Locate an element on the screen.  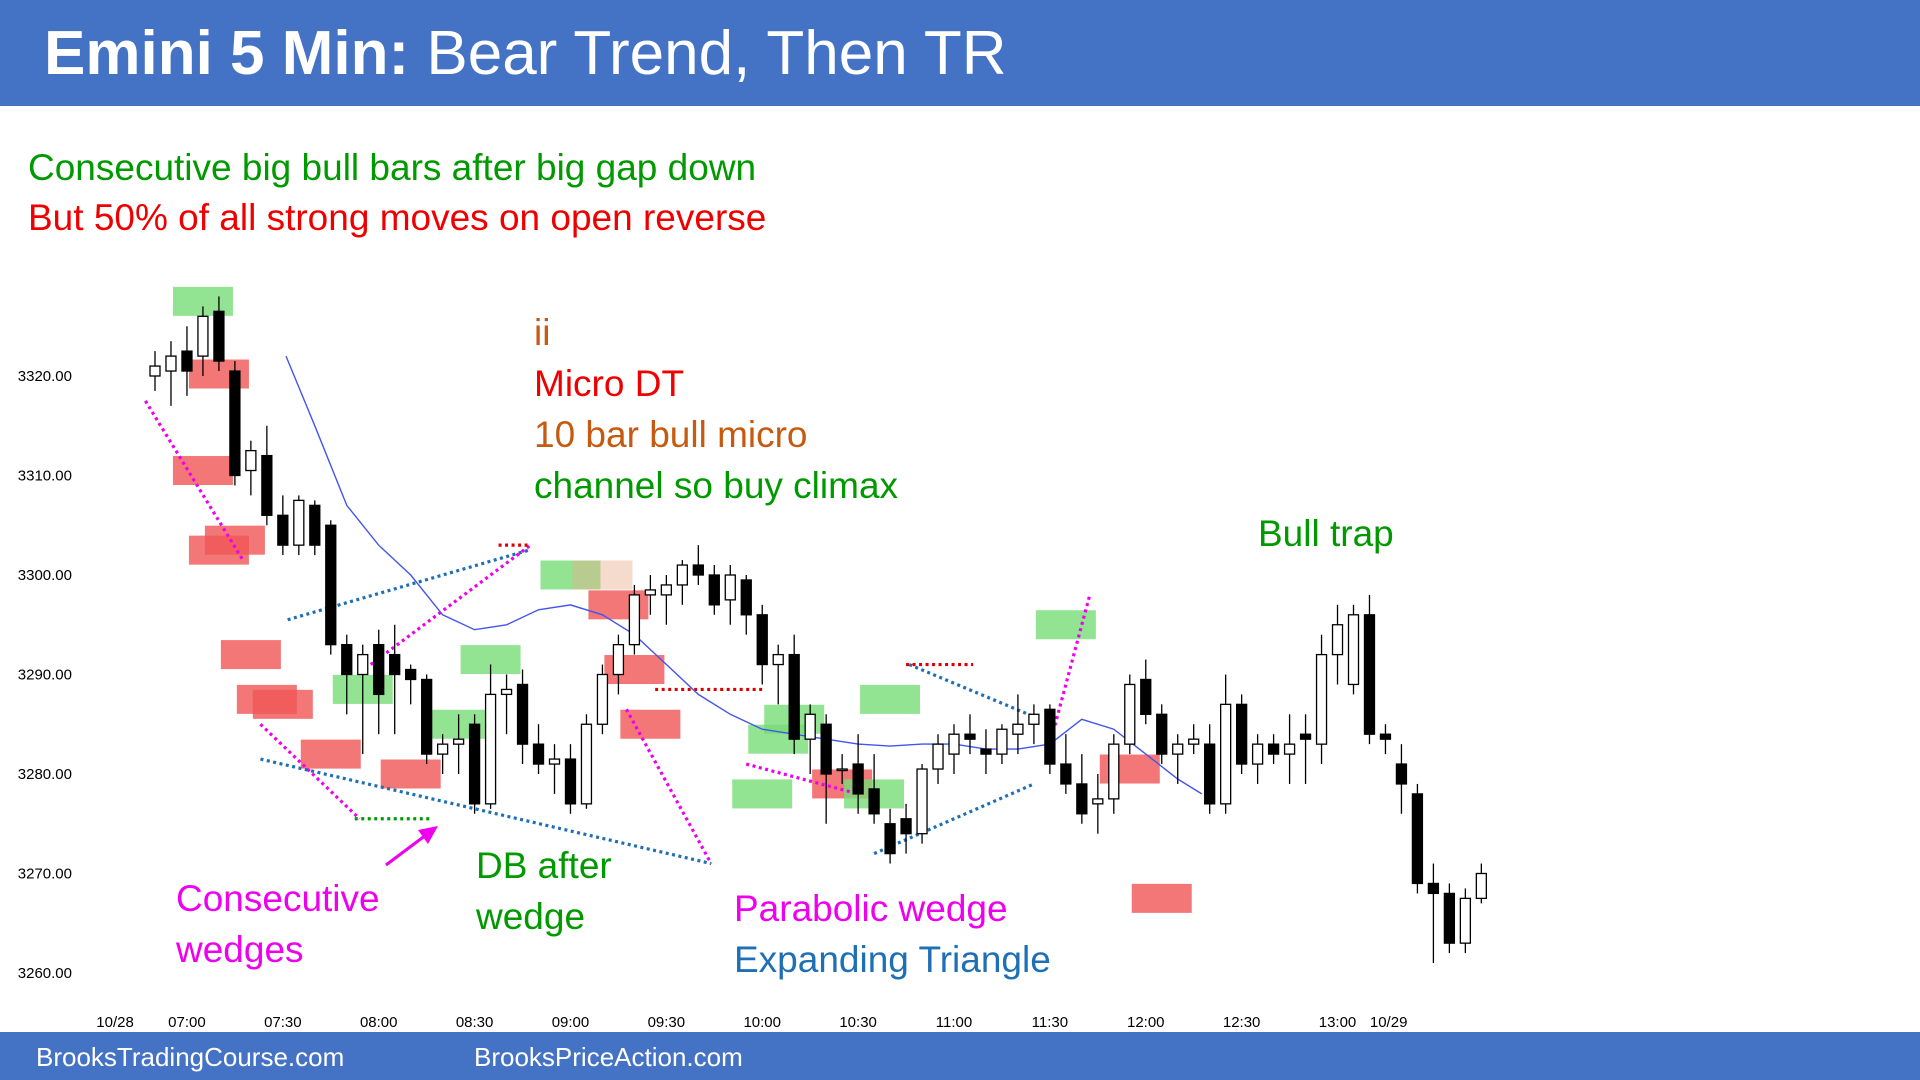
annotation-micro-dt: Micro DT is located at coordinates (609, 383).